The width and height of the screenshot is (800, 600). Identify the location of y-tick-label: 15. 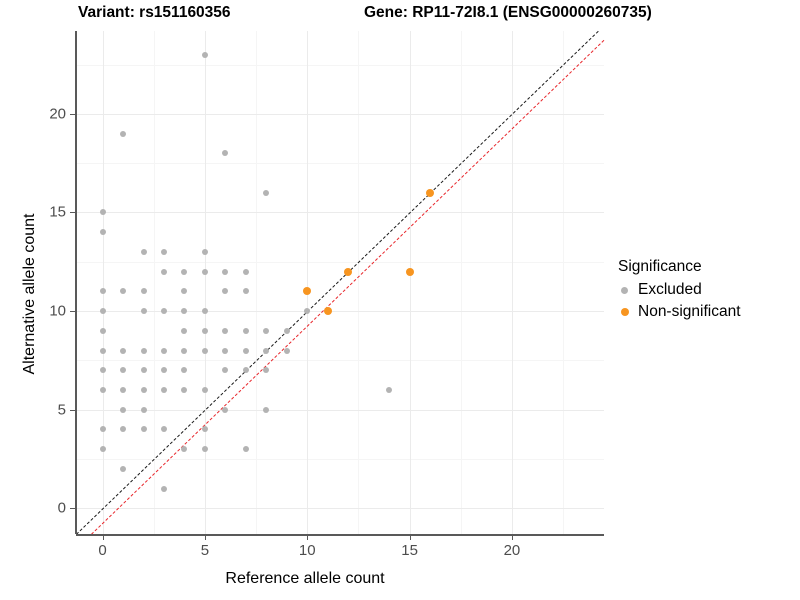
(57, 212).